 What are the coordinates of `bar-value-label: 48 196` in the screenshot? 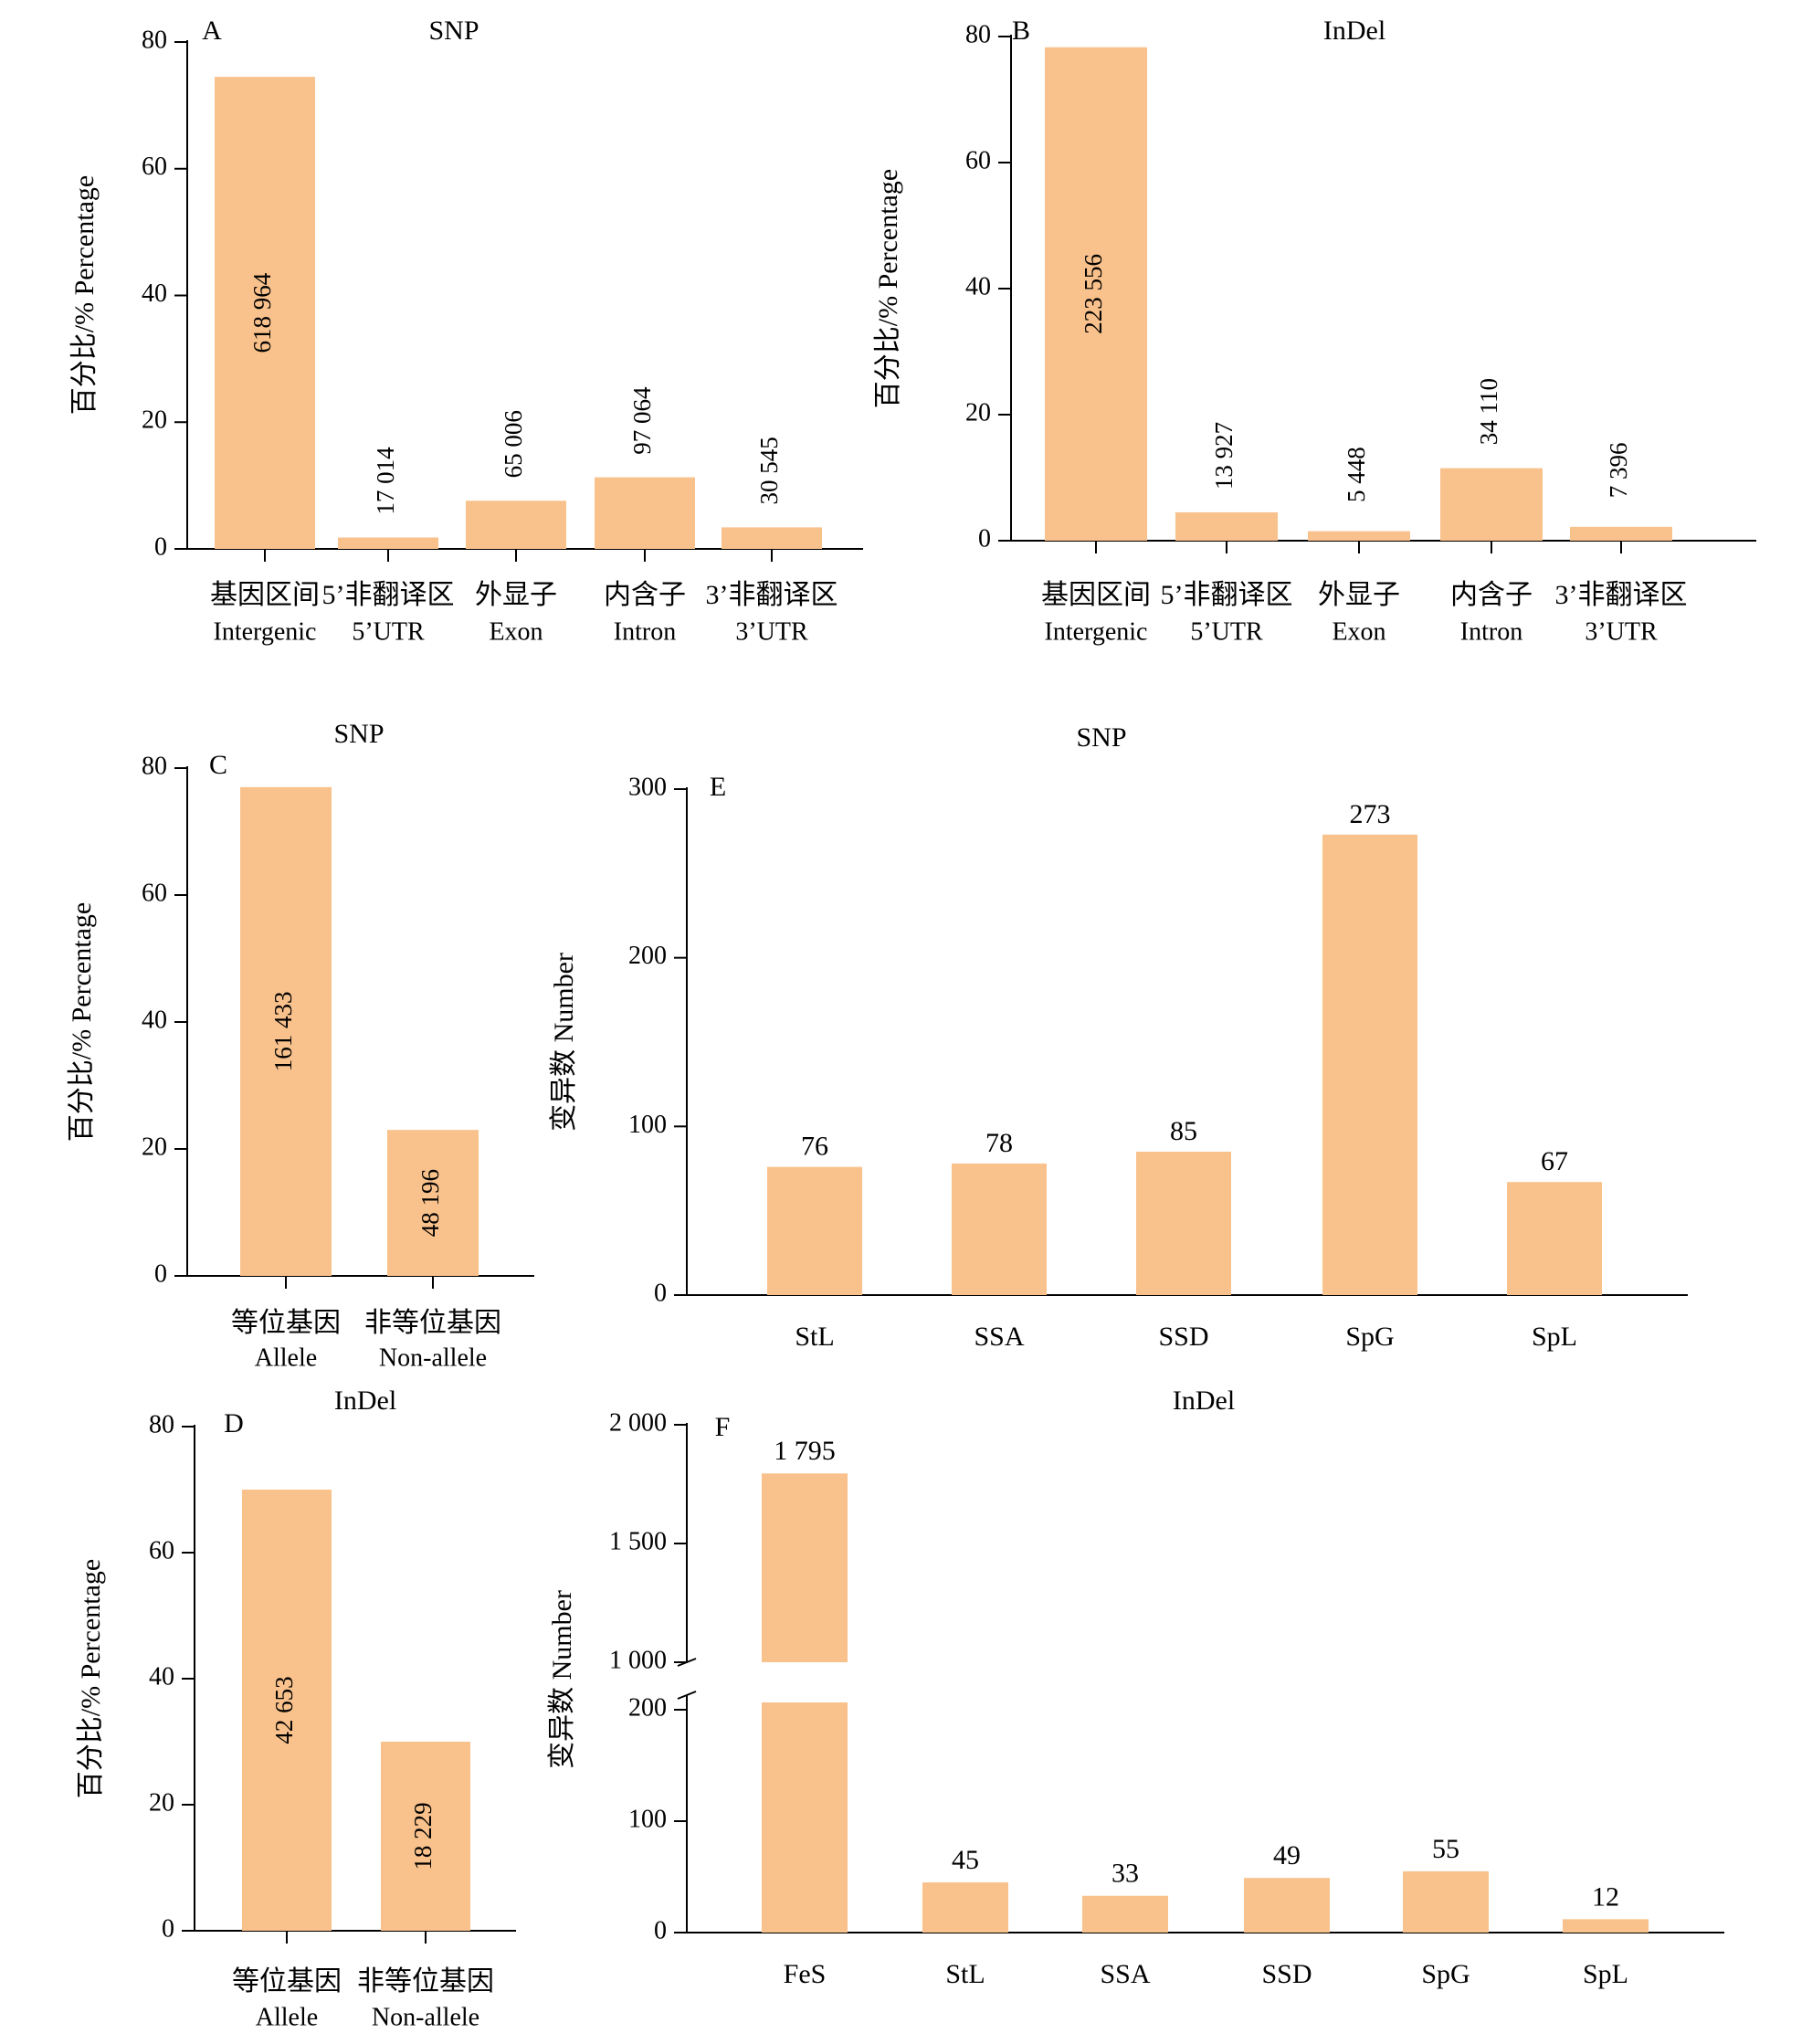 It's located at (430, 1203).